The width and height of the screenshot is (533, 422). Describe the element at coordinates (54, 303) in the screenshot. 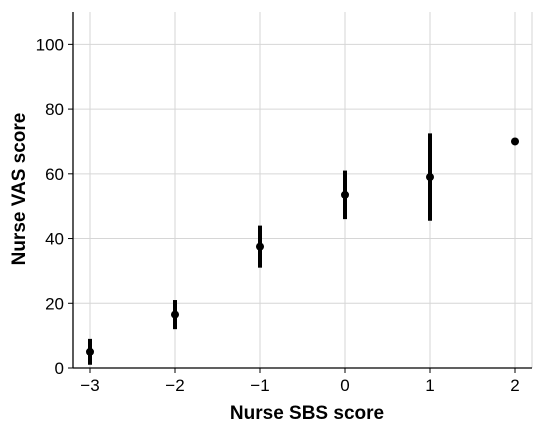

I see `y-tick-label: 20` at that location.